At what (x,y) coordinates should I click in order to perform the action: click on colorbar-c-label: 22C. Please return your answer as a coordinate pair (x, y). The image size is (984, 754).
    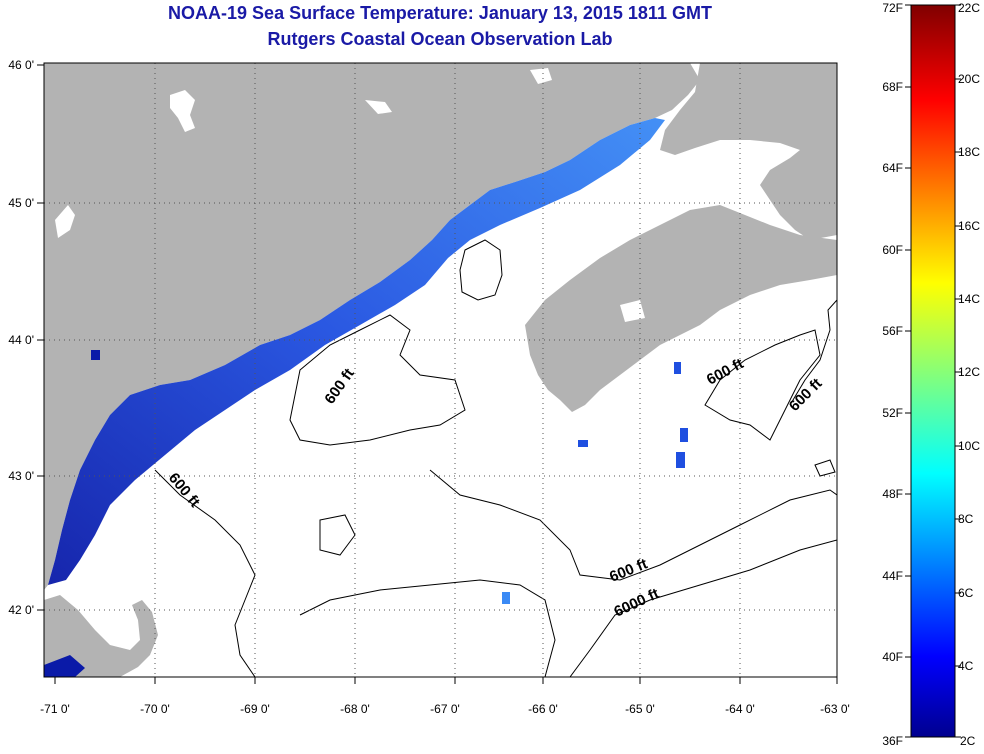
    Looking at the image, I should click on (969, 8).